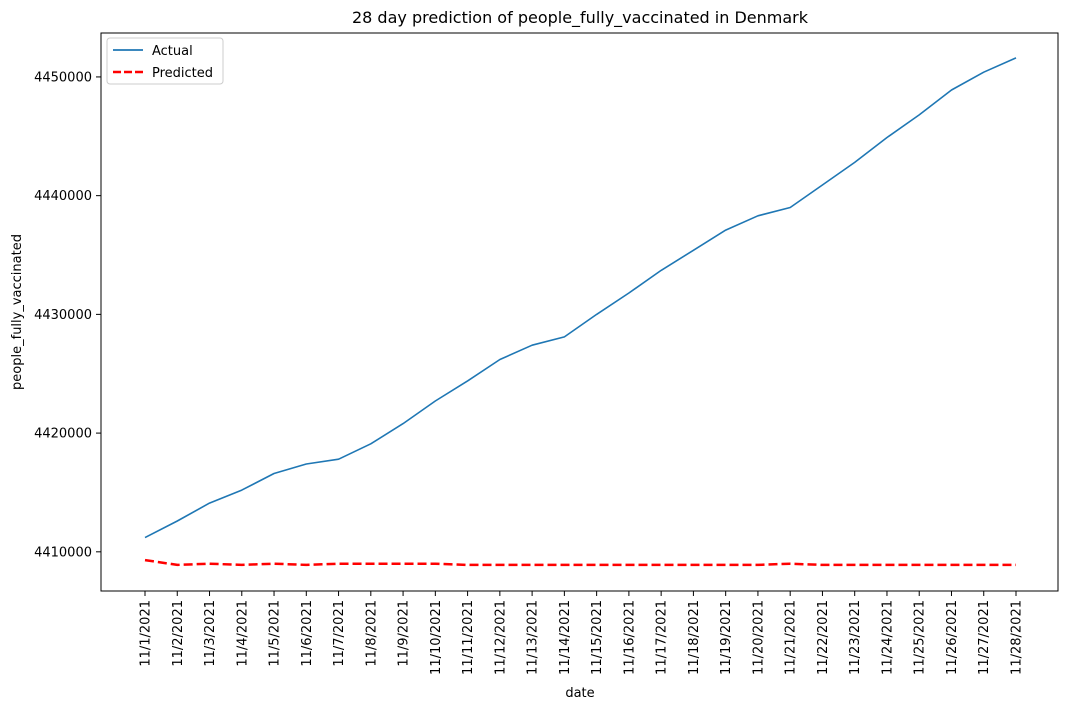 The image size is (1070, 709). What do you see at coordinates (920, 637) in the screenshot?
I see `x-tick-label: 11/25/2021` at bounding box center [920, 637].